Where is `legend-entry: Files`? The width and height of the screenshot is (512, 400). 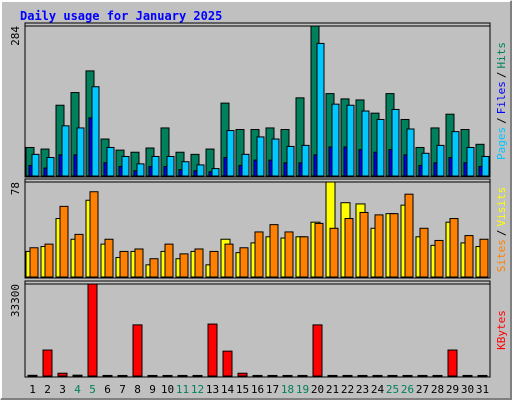 legend-entry: Files is located at coordinates (501, 97).